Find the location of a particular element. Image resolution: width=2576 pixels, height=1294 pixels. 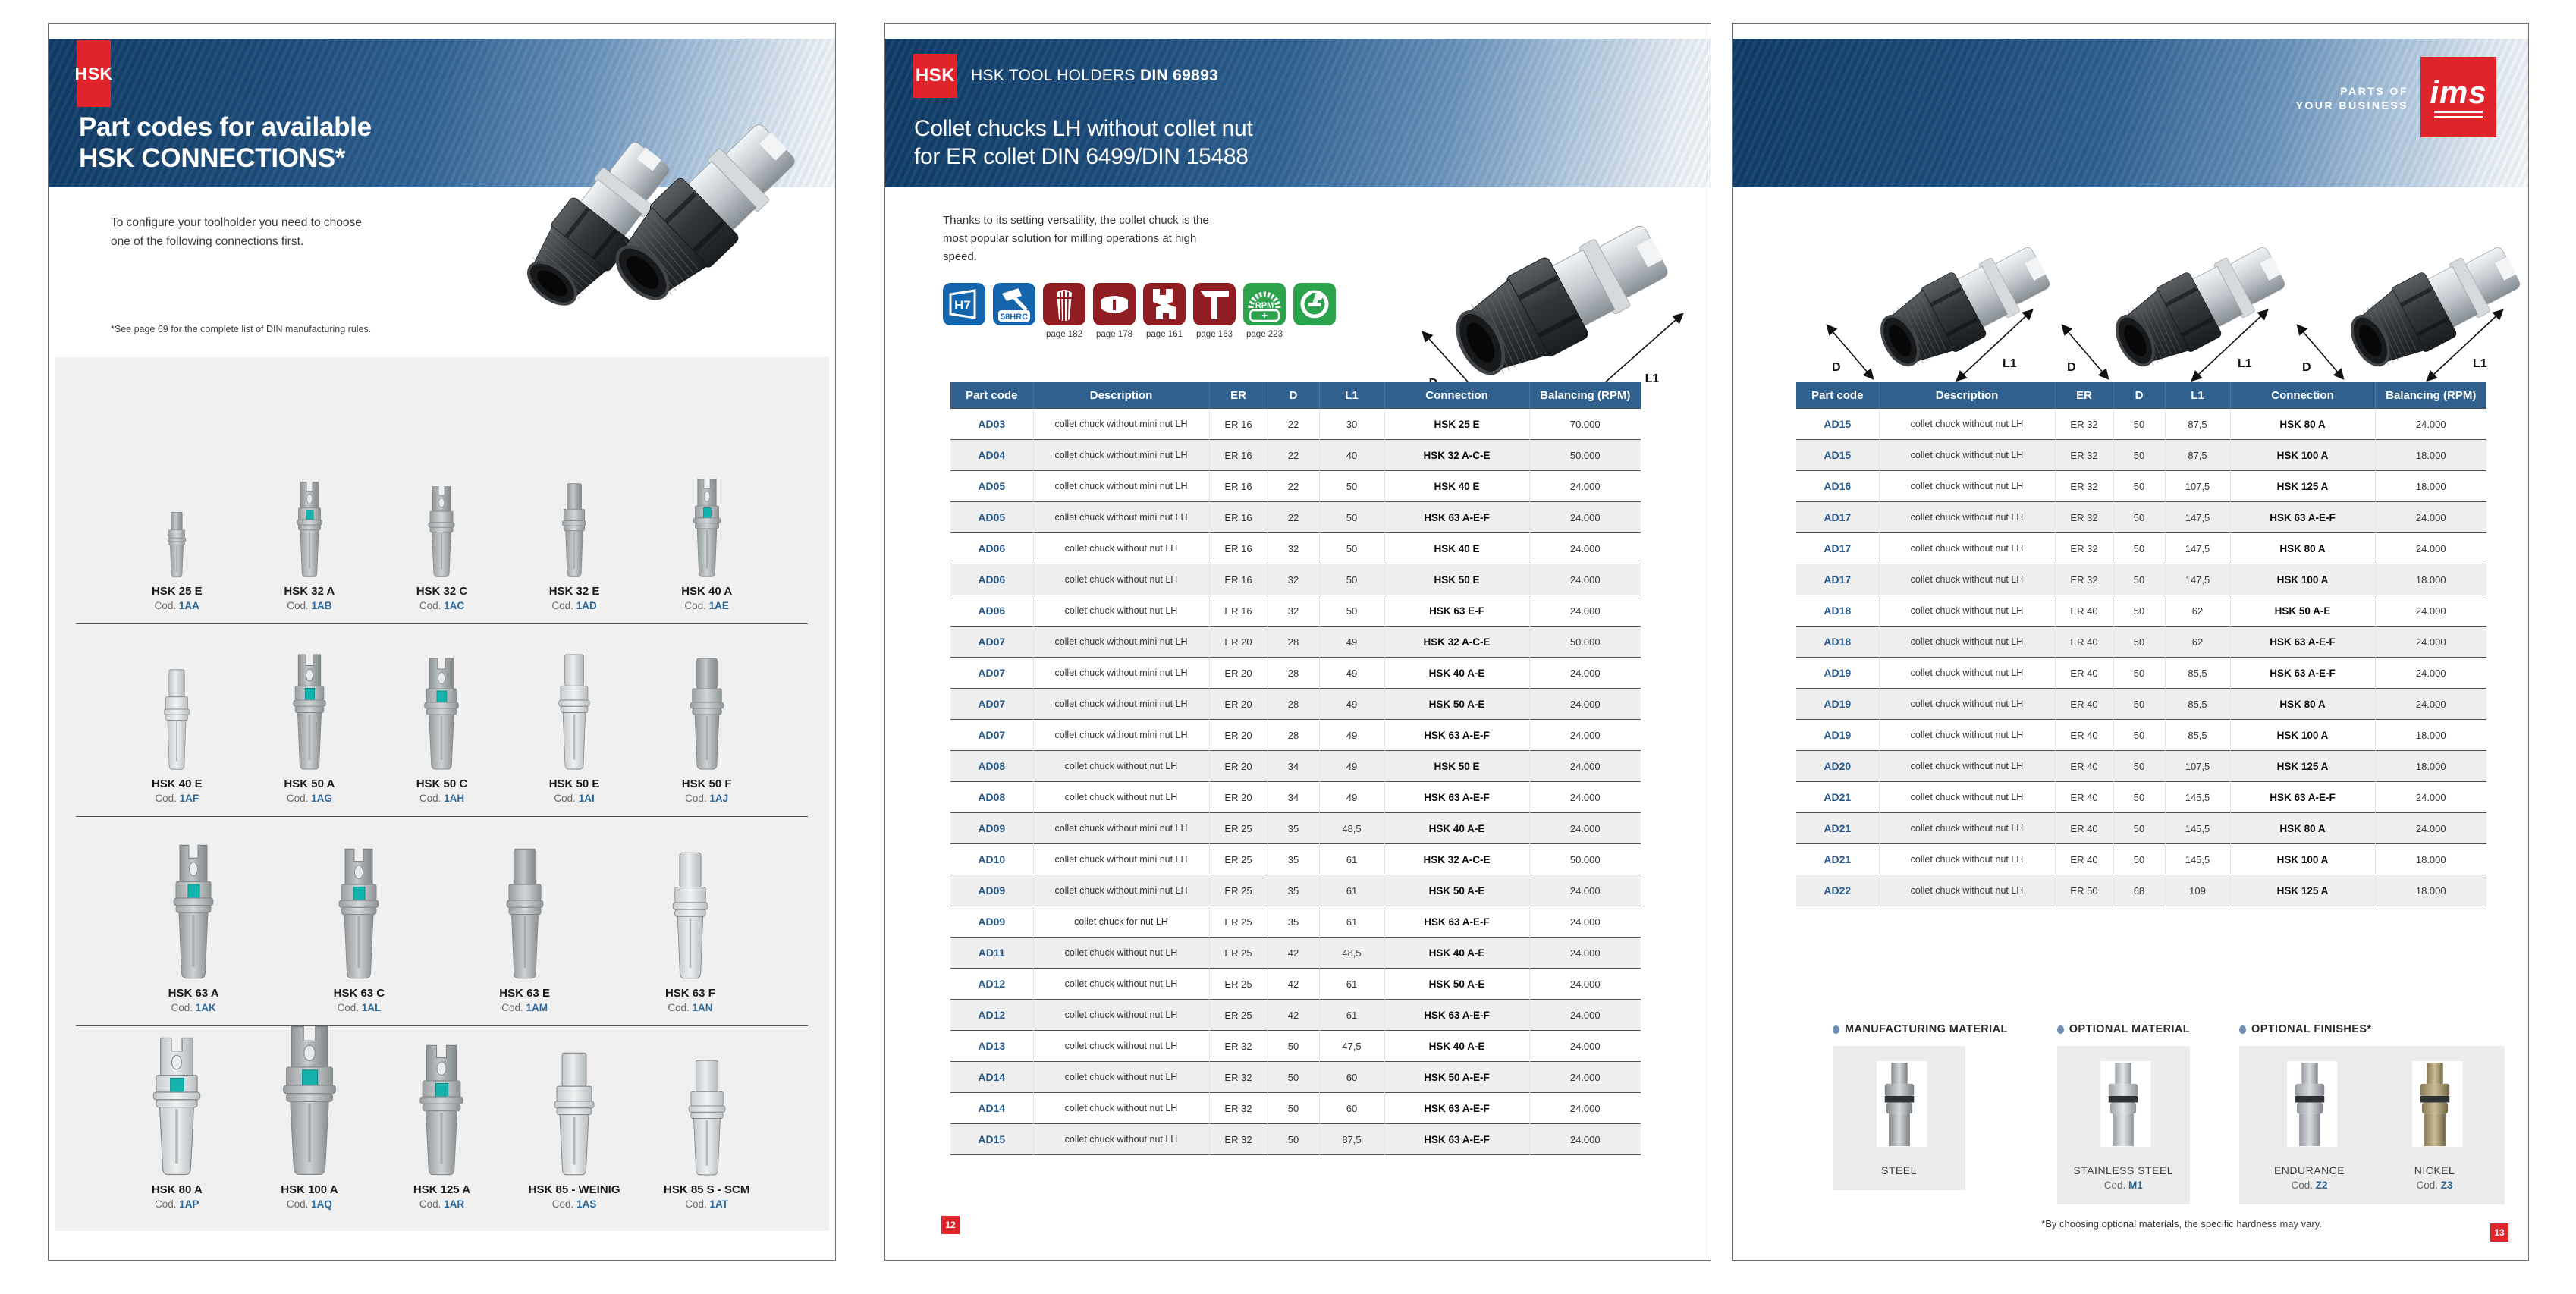

connection-code: Cod. 1AF is located at coordinates (177, 798).